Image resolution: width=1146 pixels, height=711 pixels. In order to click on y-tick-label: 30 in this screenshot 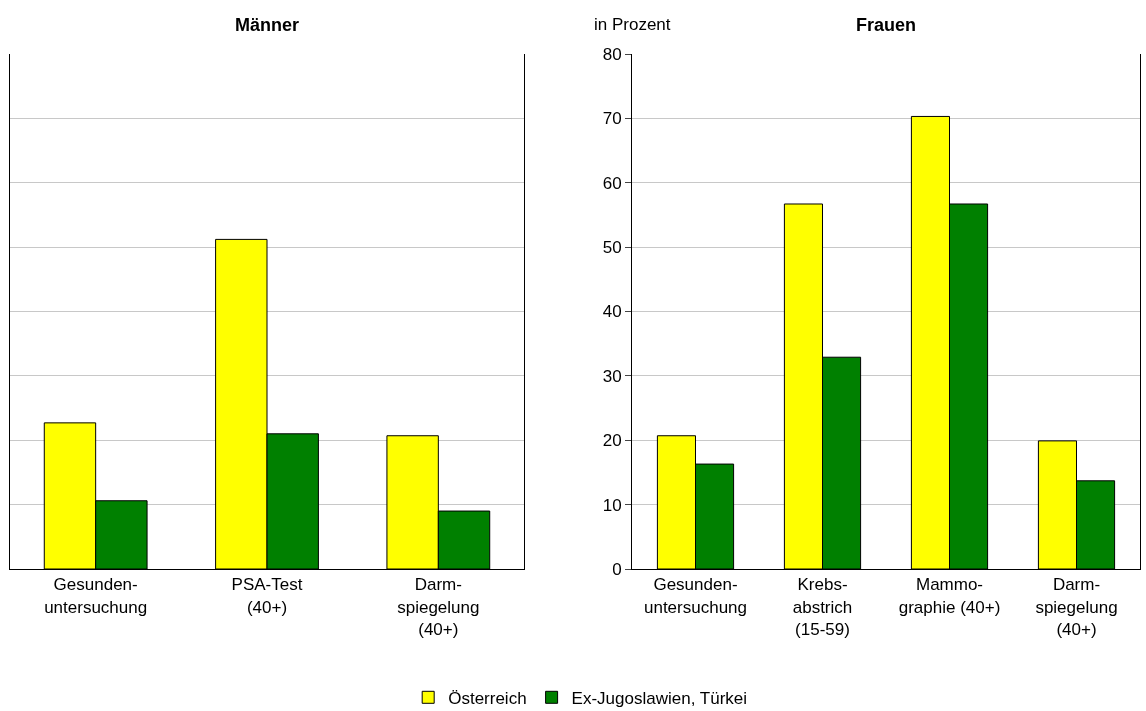, I will do `click(612, 376)`.